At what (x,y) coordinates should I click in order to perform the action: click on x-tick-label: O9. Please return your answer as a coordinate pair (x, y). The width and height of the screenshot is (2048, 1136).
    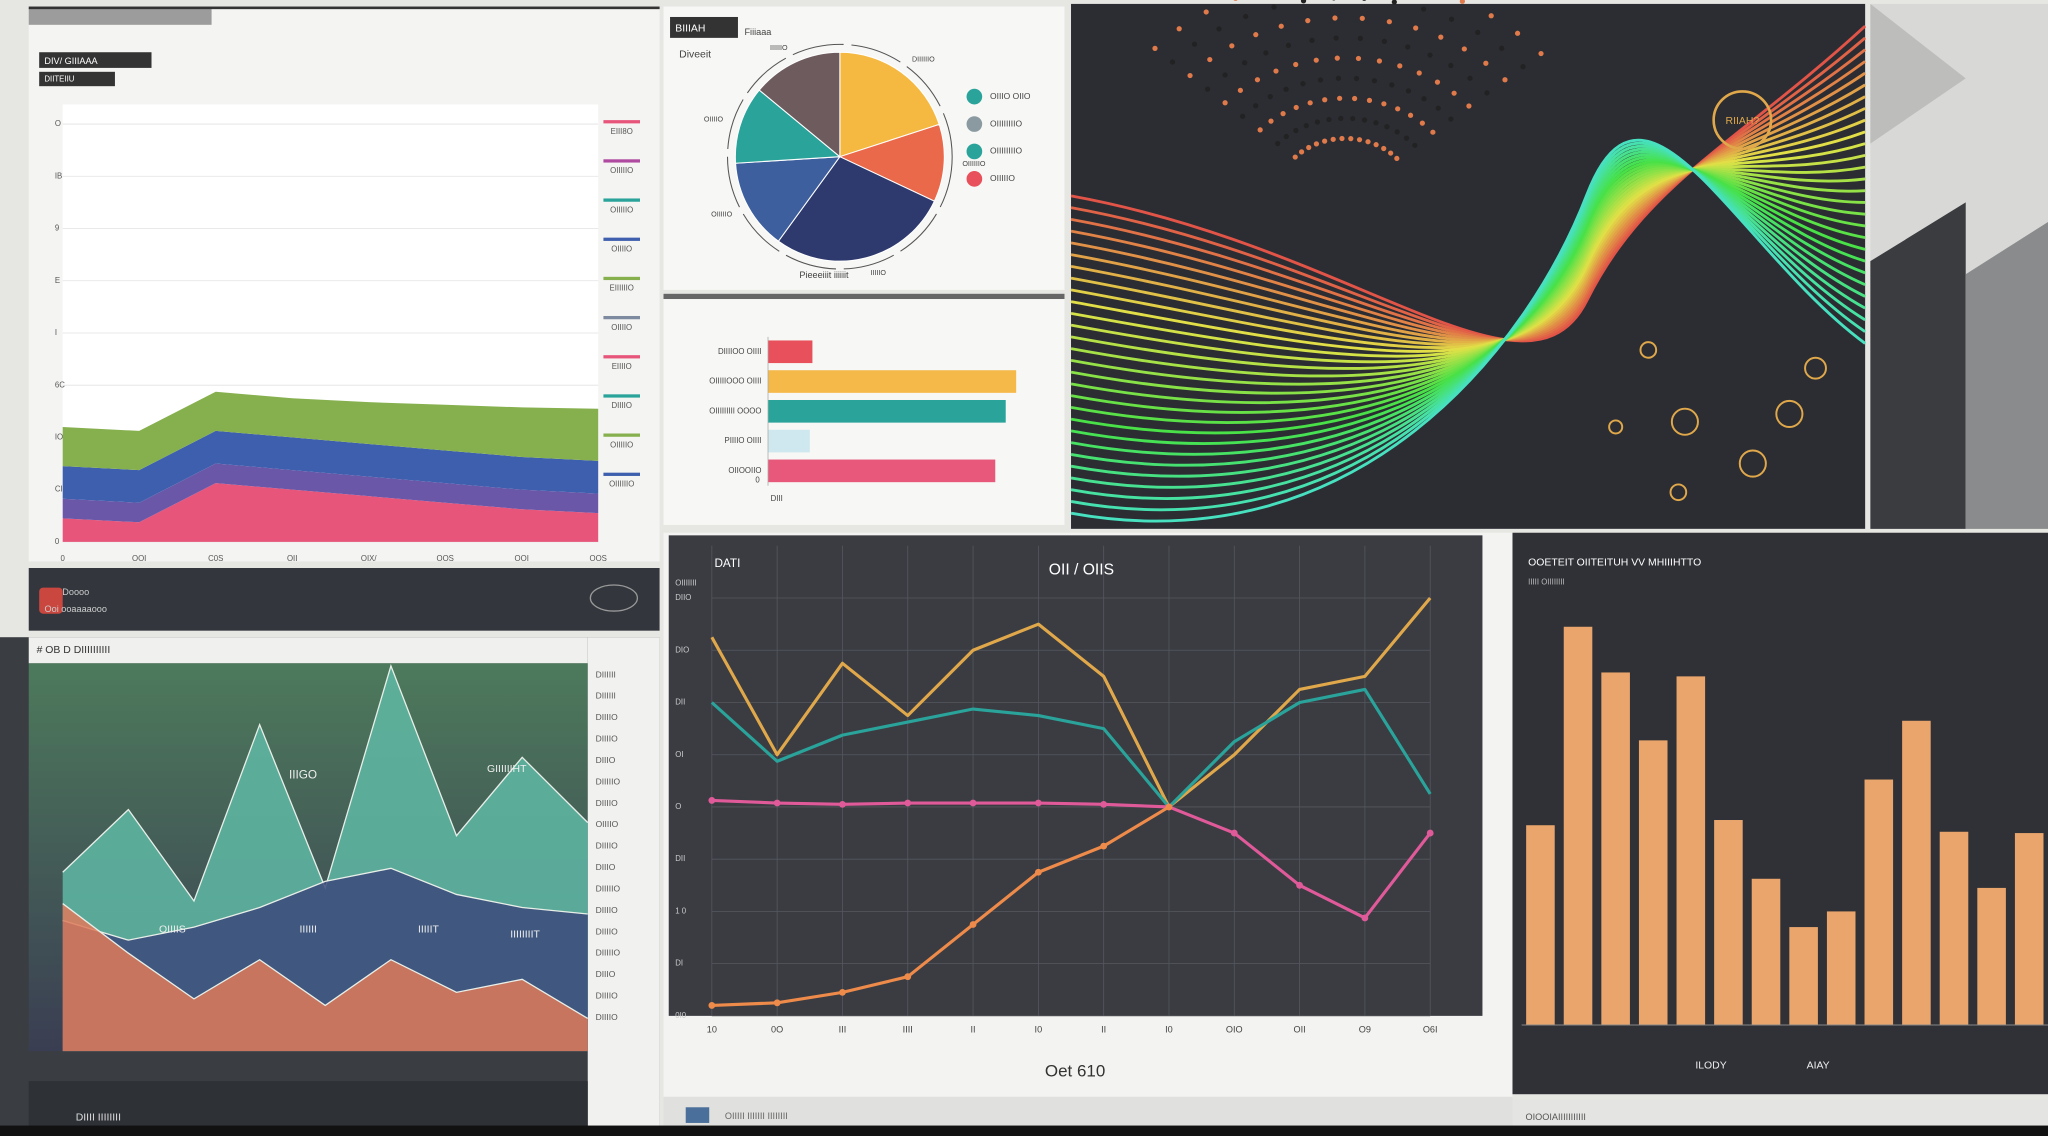
    Looking at the image, I should click on (1365, 1030).